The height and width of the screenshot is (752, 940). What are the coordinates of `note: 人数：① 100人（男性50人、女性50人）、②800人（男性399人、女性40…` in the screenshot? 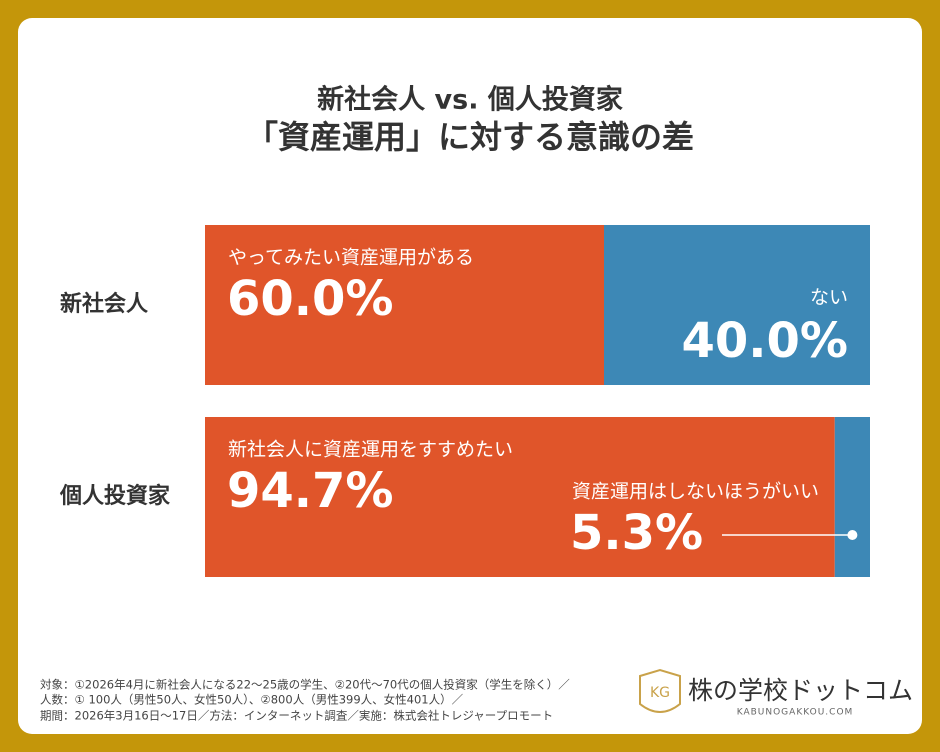 It's located at (252, 700).